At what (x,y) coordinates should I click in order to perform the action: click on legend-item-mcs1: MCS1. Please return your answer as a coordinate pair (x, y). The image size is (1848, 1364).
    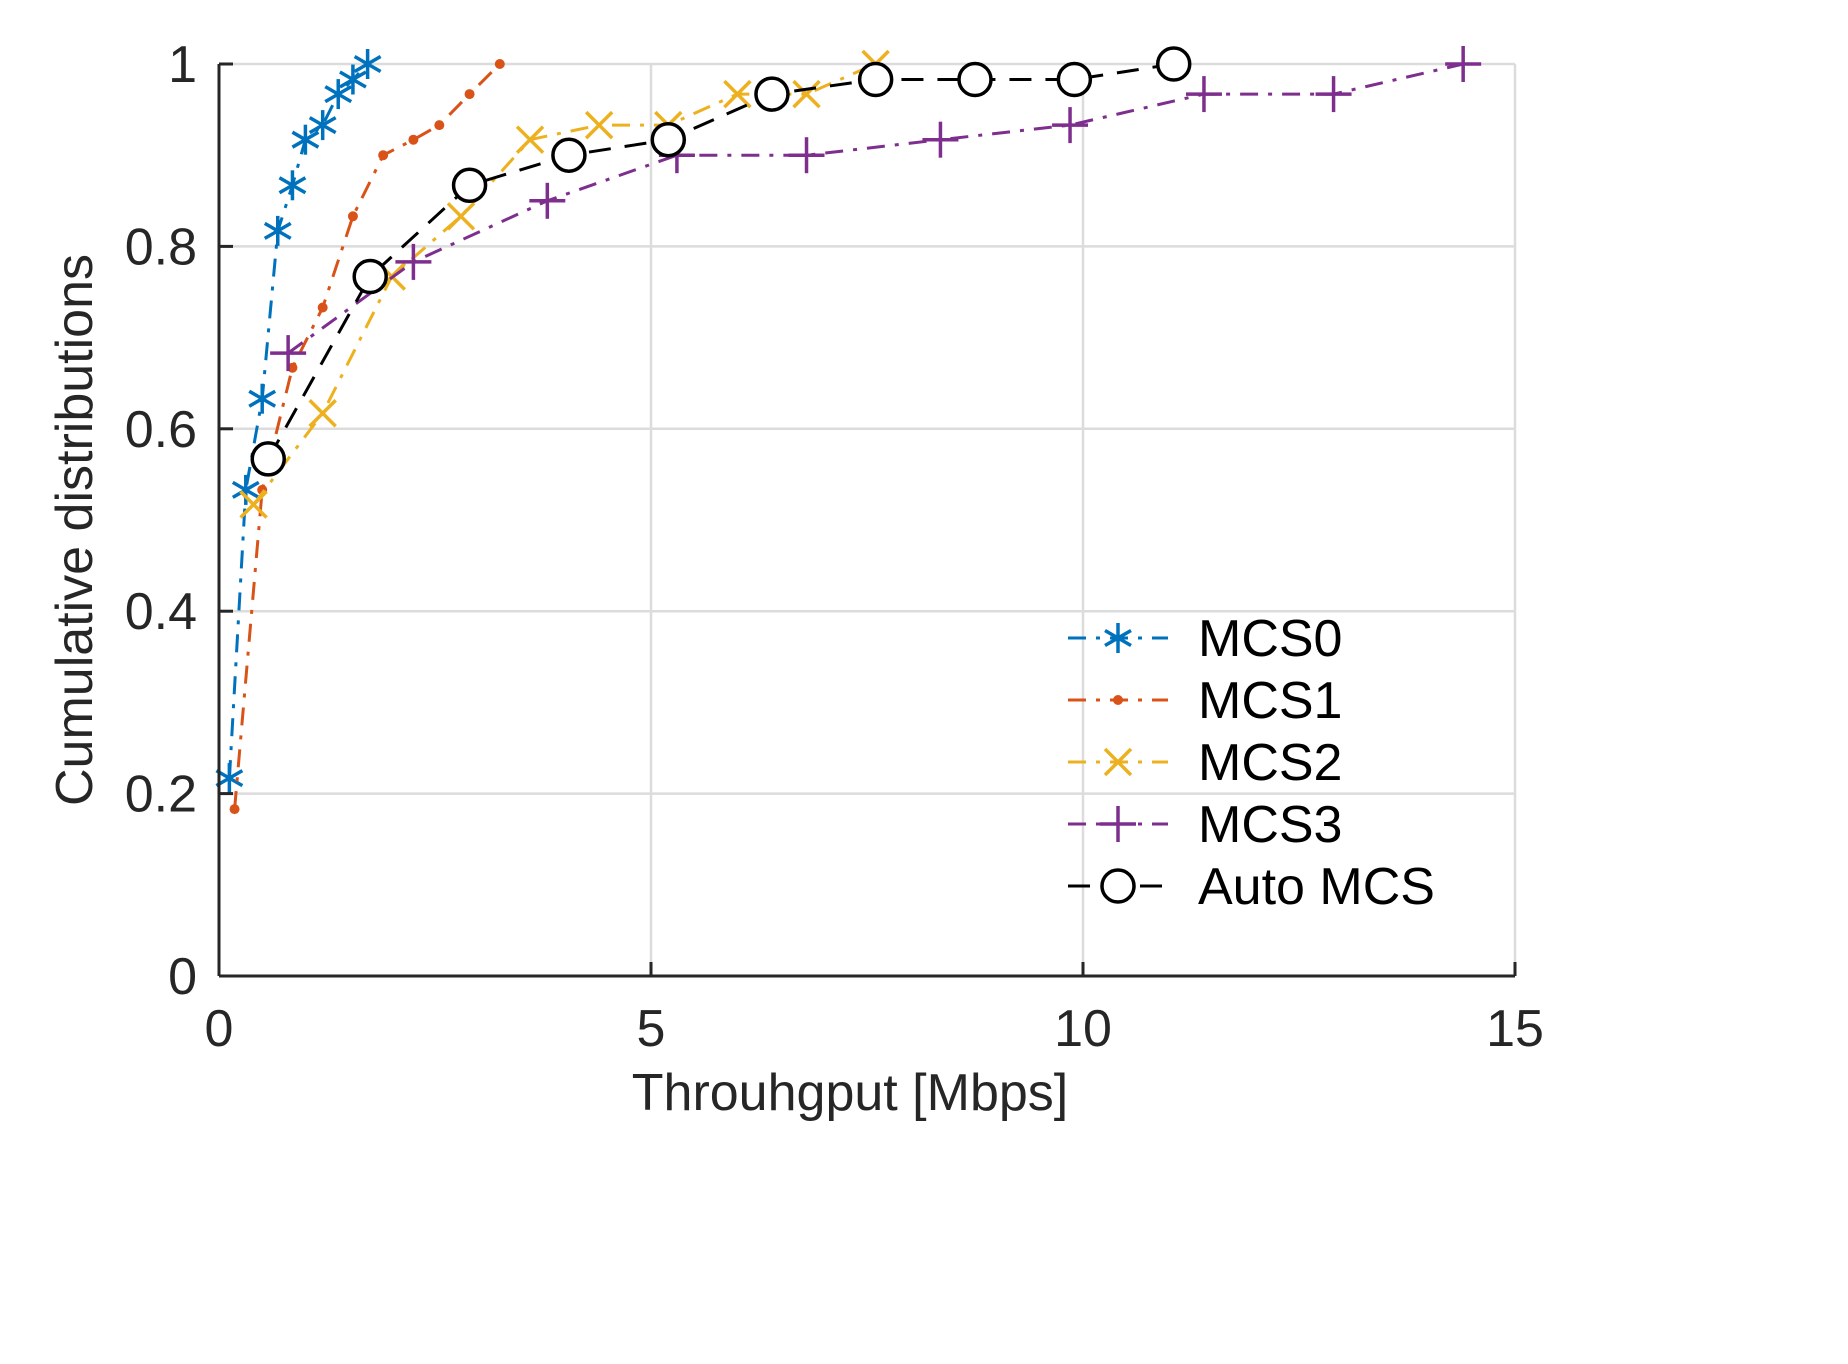
    Looking at the image, I should click on (1205, 701).